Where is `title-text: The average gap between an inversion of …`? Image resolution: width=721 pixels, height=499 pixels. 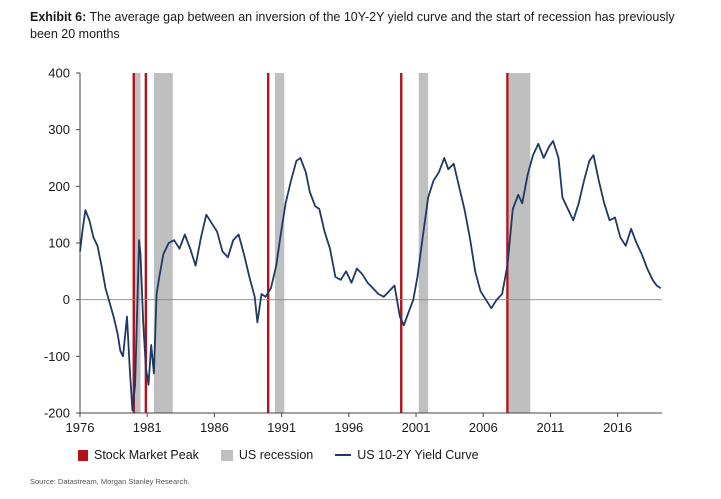
title-text: The average gap between an inversion of … is located at coordinates (352, 25).